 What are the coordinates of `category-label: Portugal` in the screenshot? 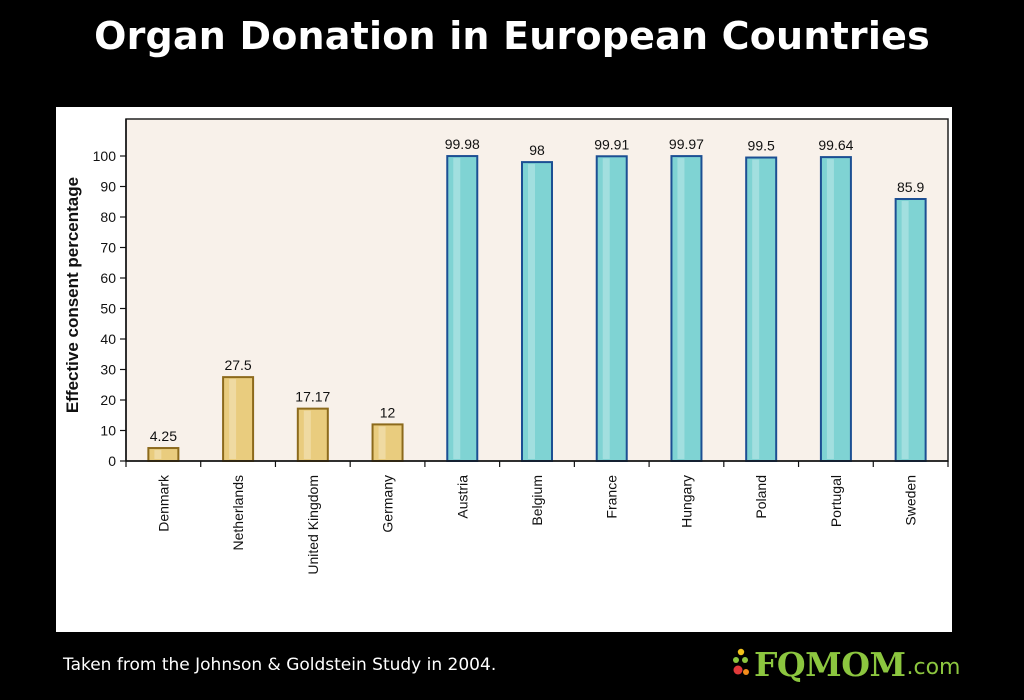 It's located at (836, 501).